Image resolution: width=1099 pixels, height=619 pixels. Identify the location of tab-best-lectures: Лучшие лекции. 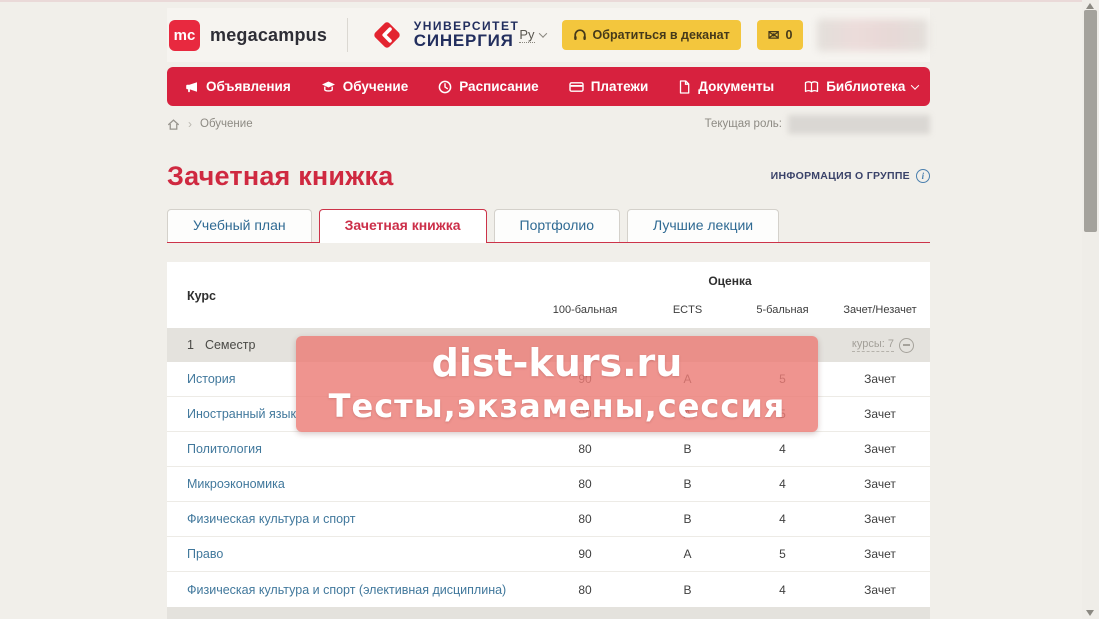
(703, 225).